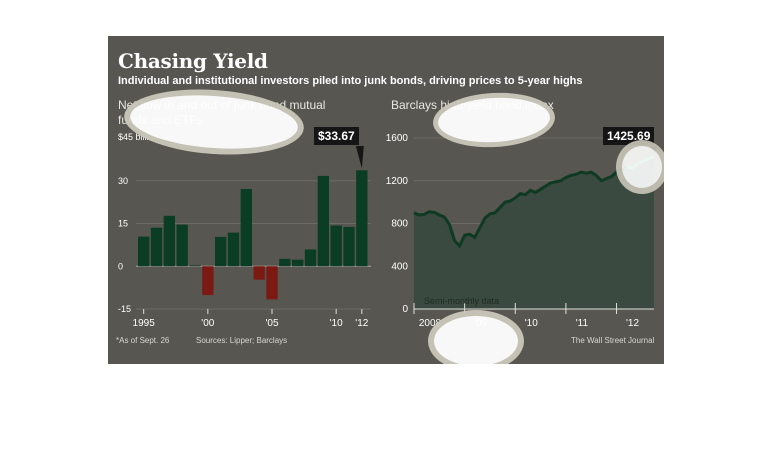 This screenshot has width=770, height=458. I want to click on bar-2002, so click(233, 249).